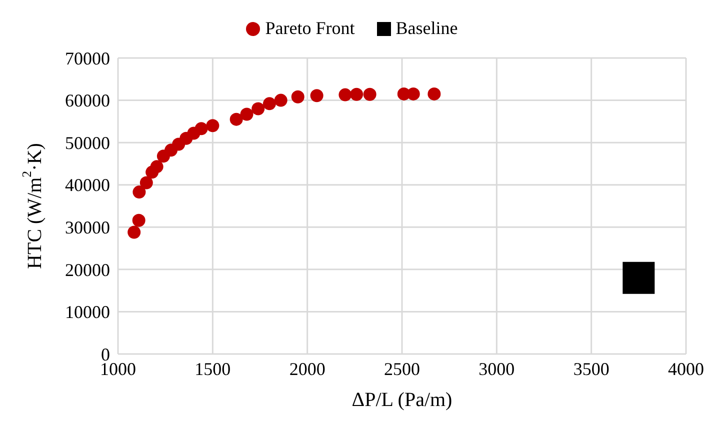 The width and height of the screenshot is (716, 427). What do you see at coordinates (307, 368) in the screenshot?
I see `x-tick-label: 2000` at bounding box center [307, 368].